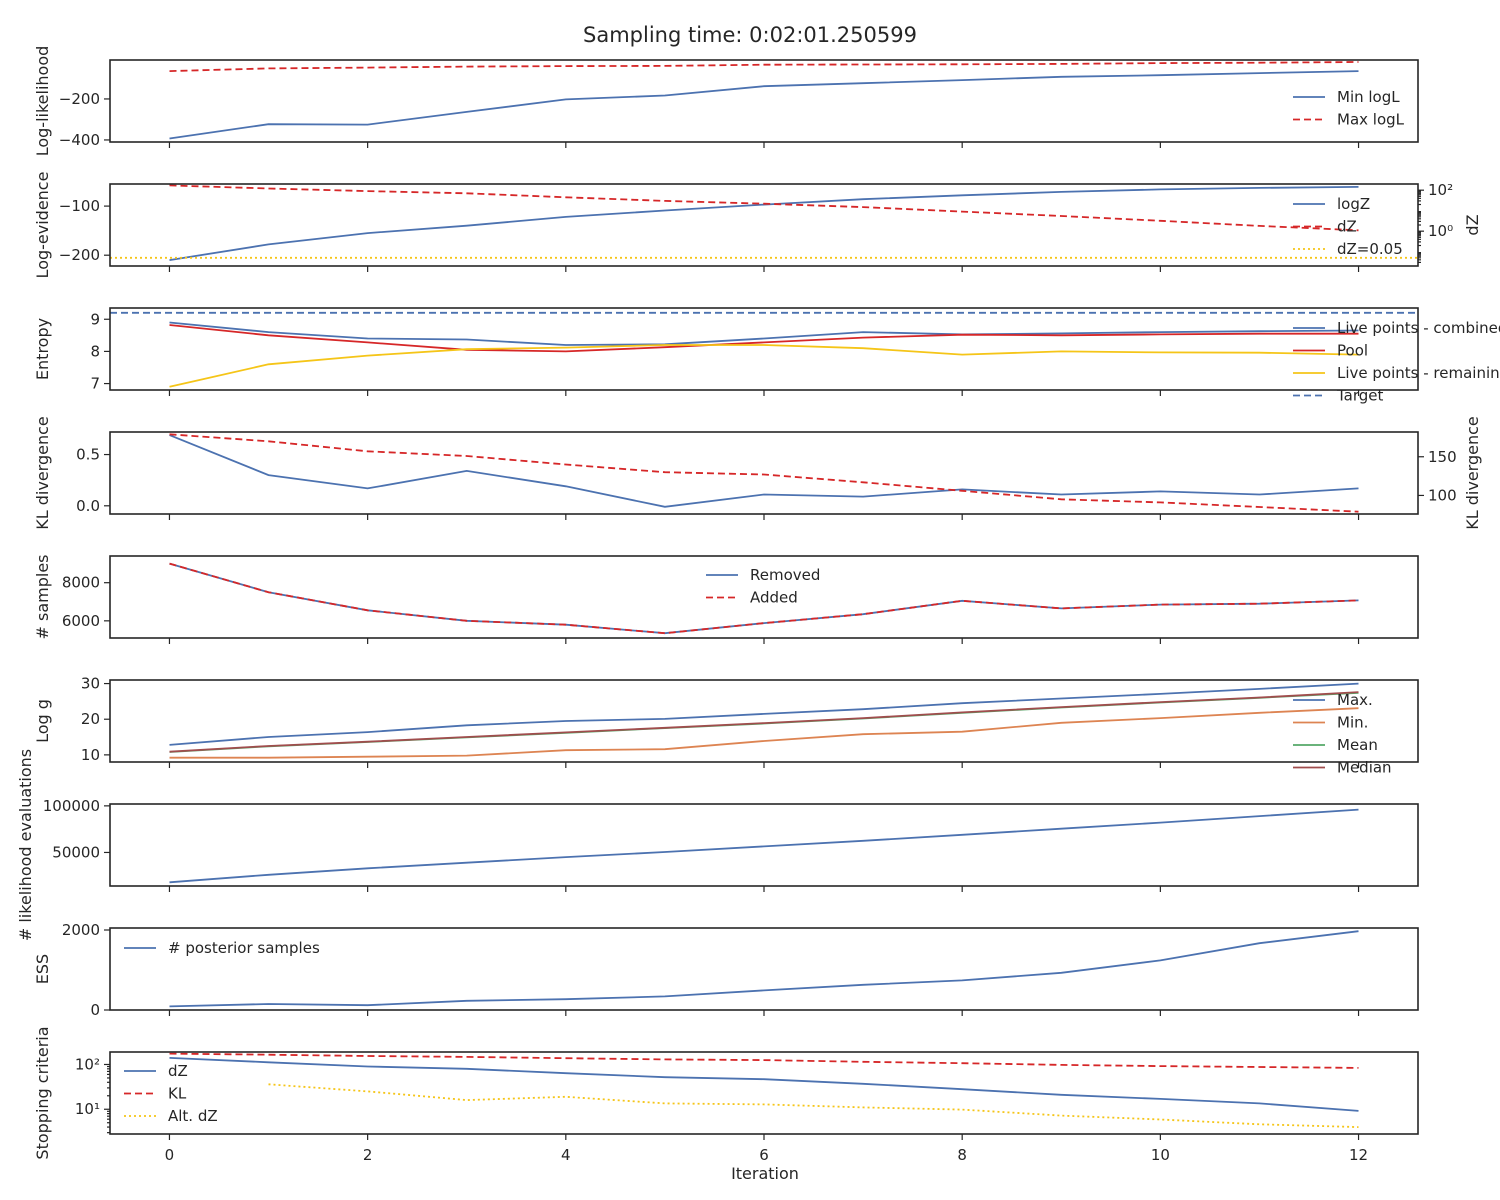 The width and height of the screenshot is (1500, 1200). I want to click on samples-ytick-label-1: 8000, so click(81, 583).